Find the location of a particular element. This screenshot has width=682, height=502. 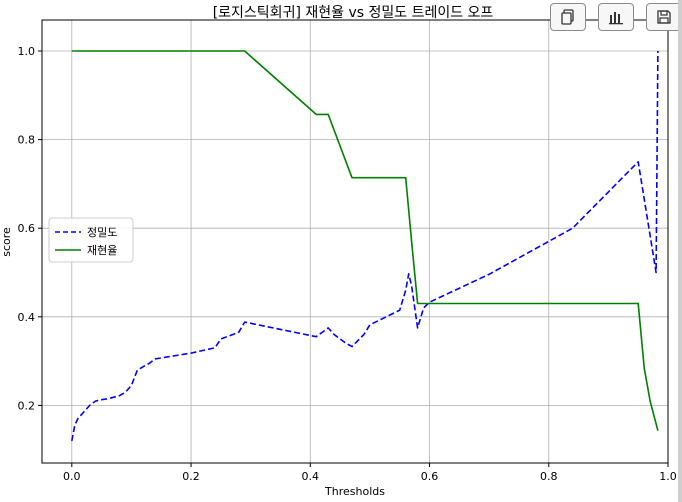

bar-chart-icon is located at coordinates (616, 18).